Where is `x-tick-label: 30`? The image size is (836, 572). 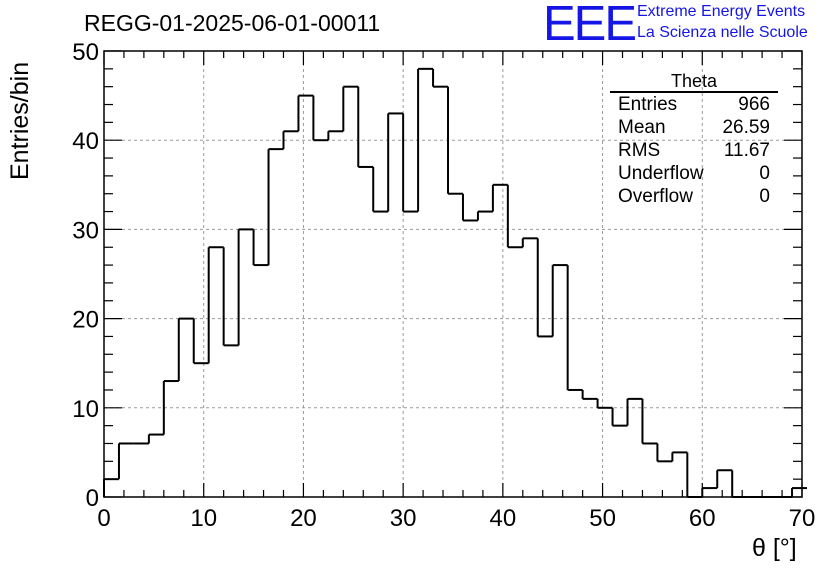 x-tick-label: 30 is located at coordinates (403, 518).